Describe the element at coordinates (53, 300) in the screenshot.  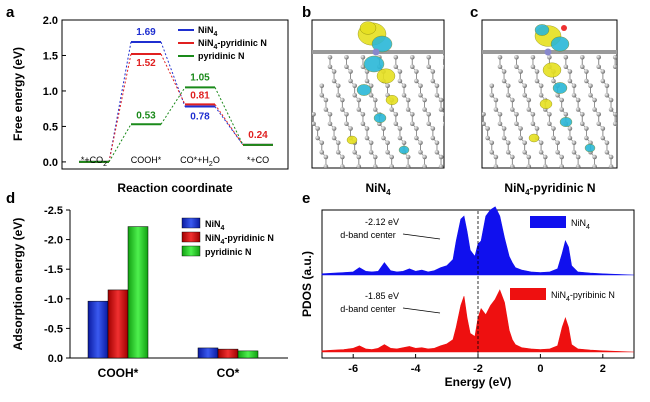
I see `panel-d-ytick-label: -1.0` at that location.